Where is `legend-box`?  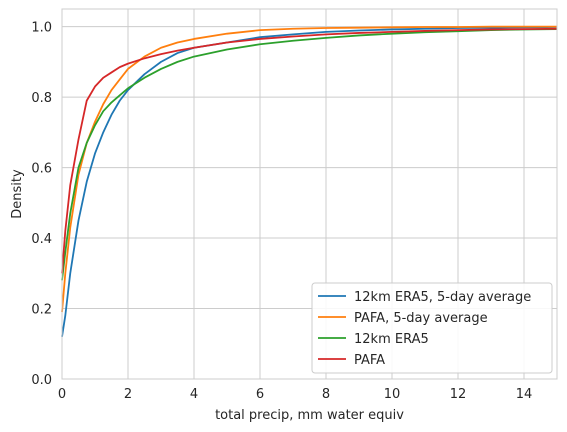 legend-box is located at coordinates (432, 328).